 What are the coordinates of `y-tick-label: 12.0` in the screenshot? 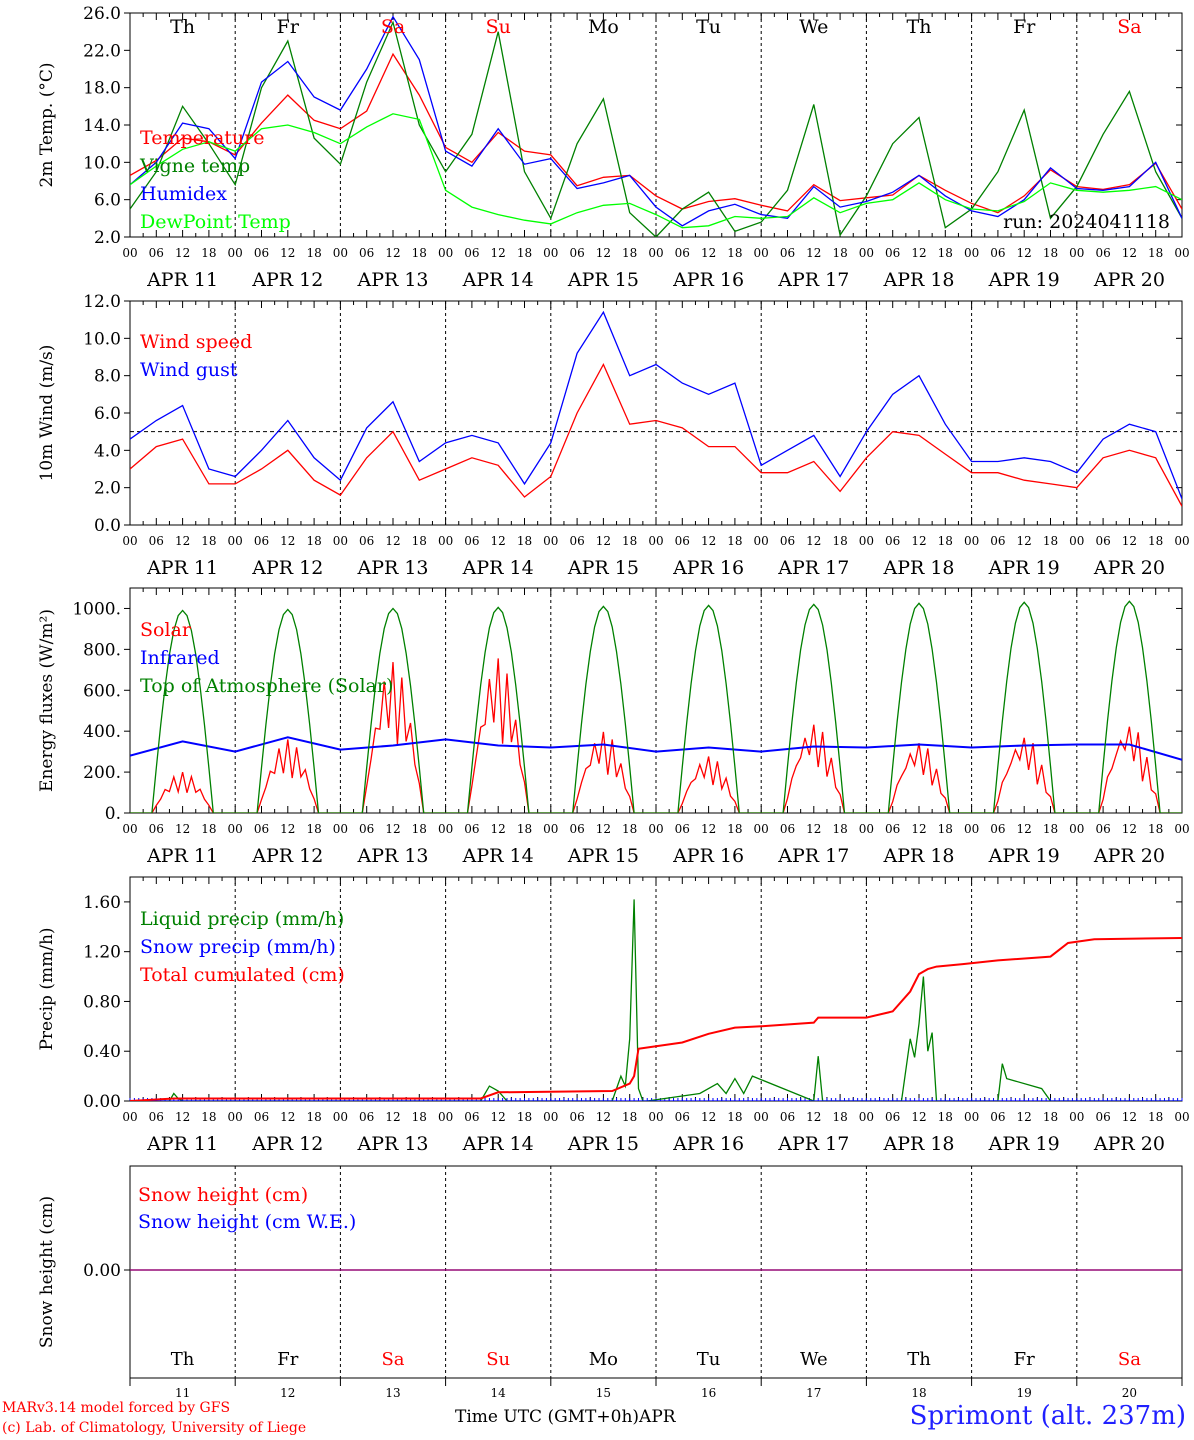 It's located at (102, 302).